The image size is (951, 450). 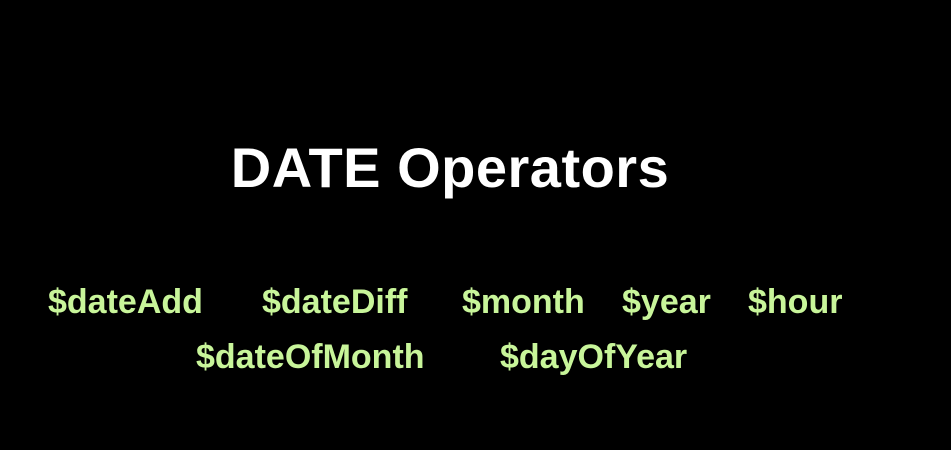 I want to click on operator-month: $month, so click(x=523, y=302).